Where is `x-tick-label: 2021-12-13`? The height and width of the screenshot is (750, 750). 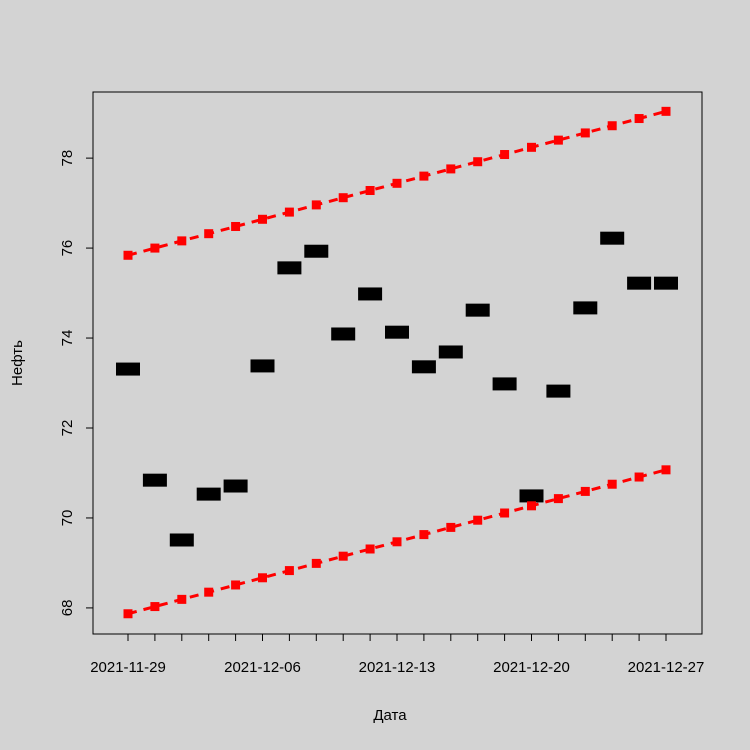
x-tick-label: 2021-12-13 is located at coordinates (397, 667).